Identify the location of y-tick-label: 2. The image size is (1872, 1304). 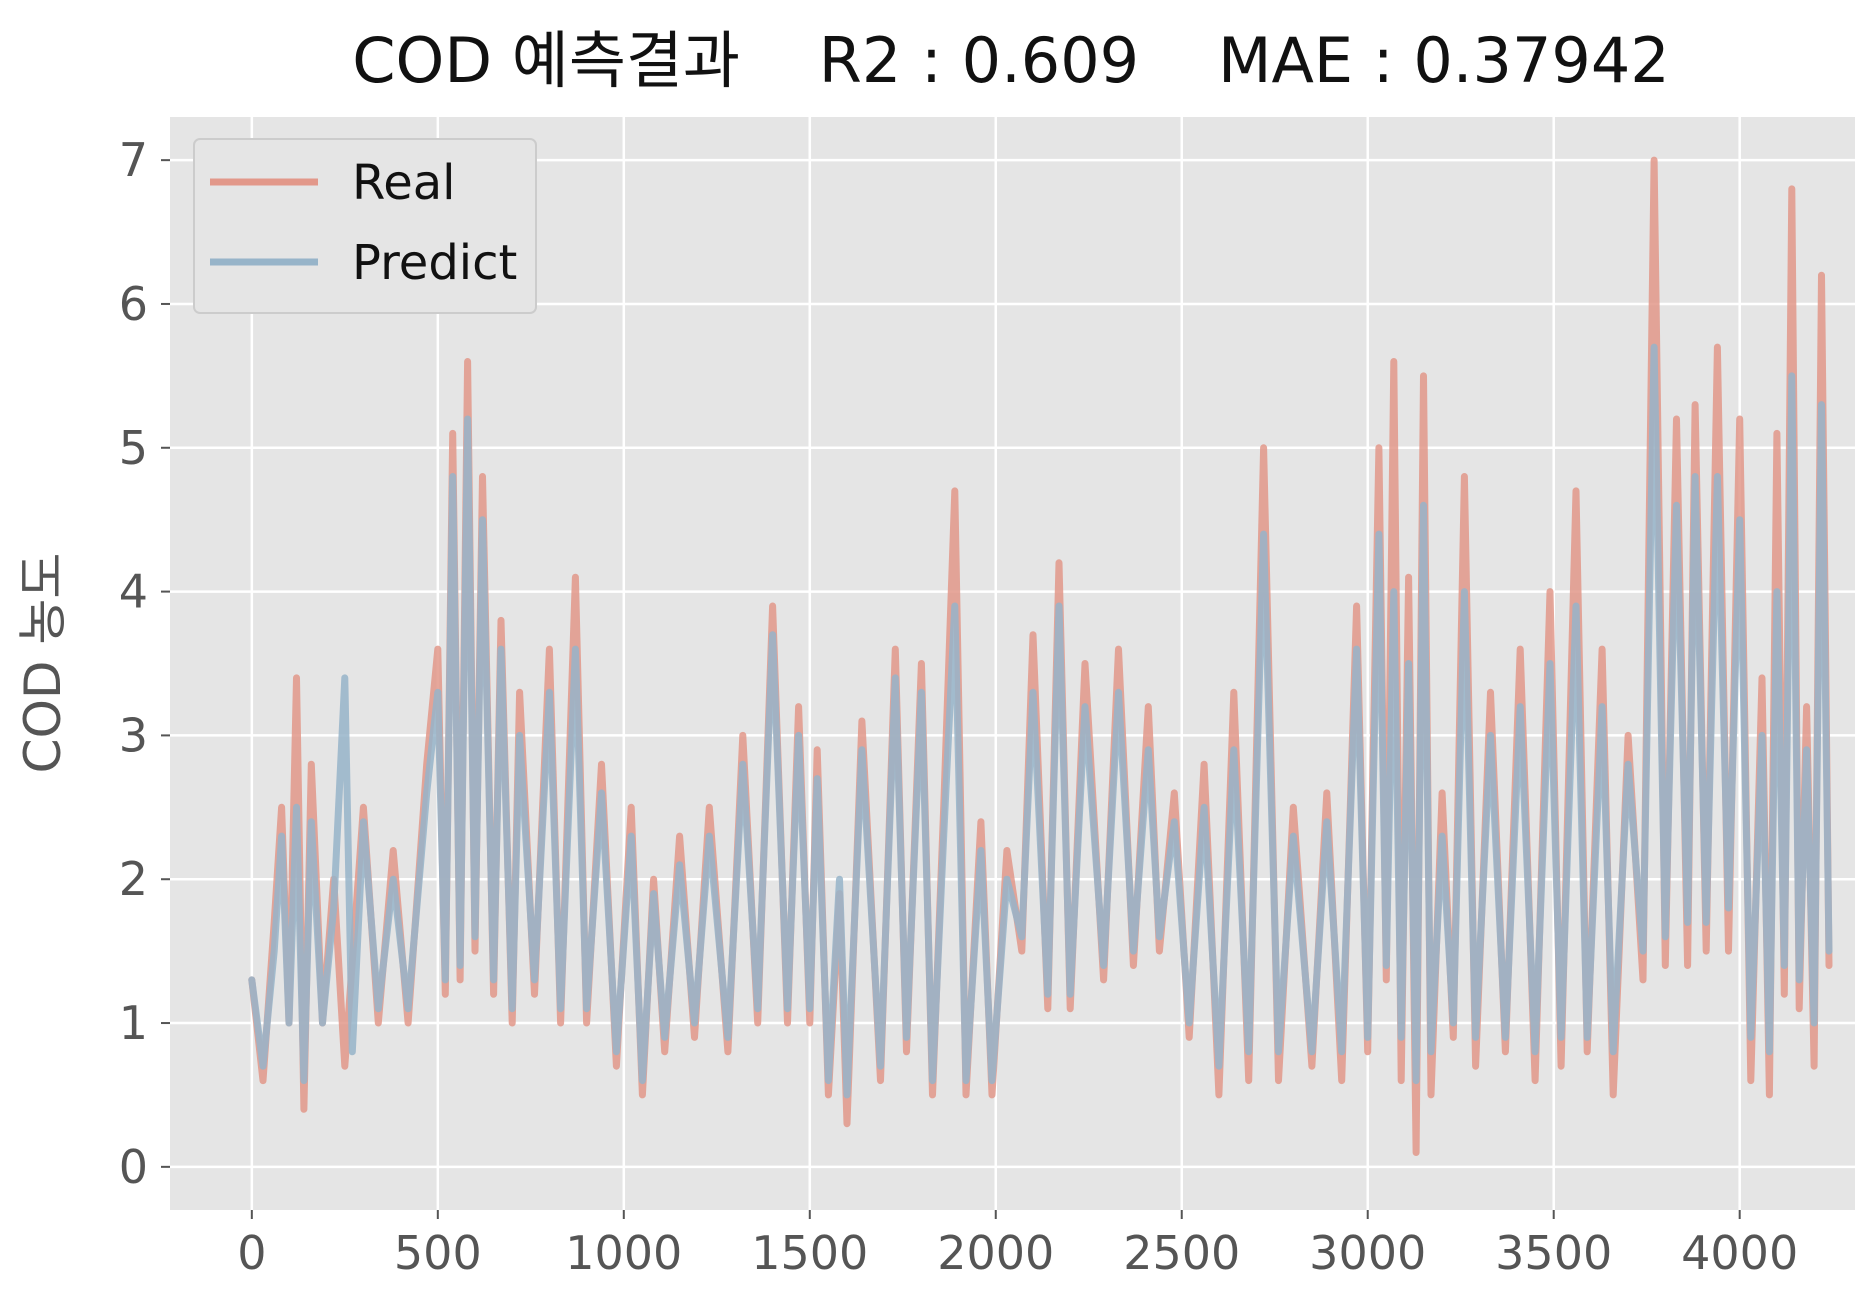
(133, 879).